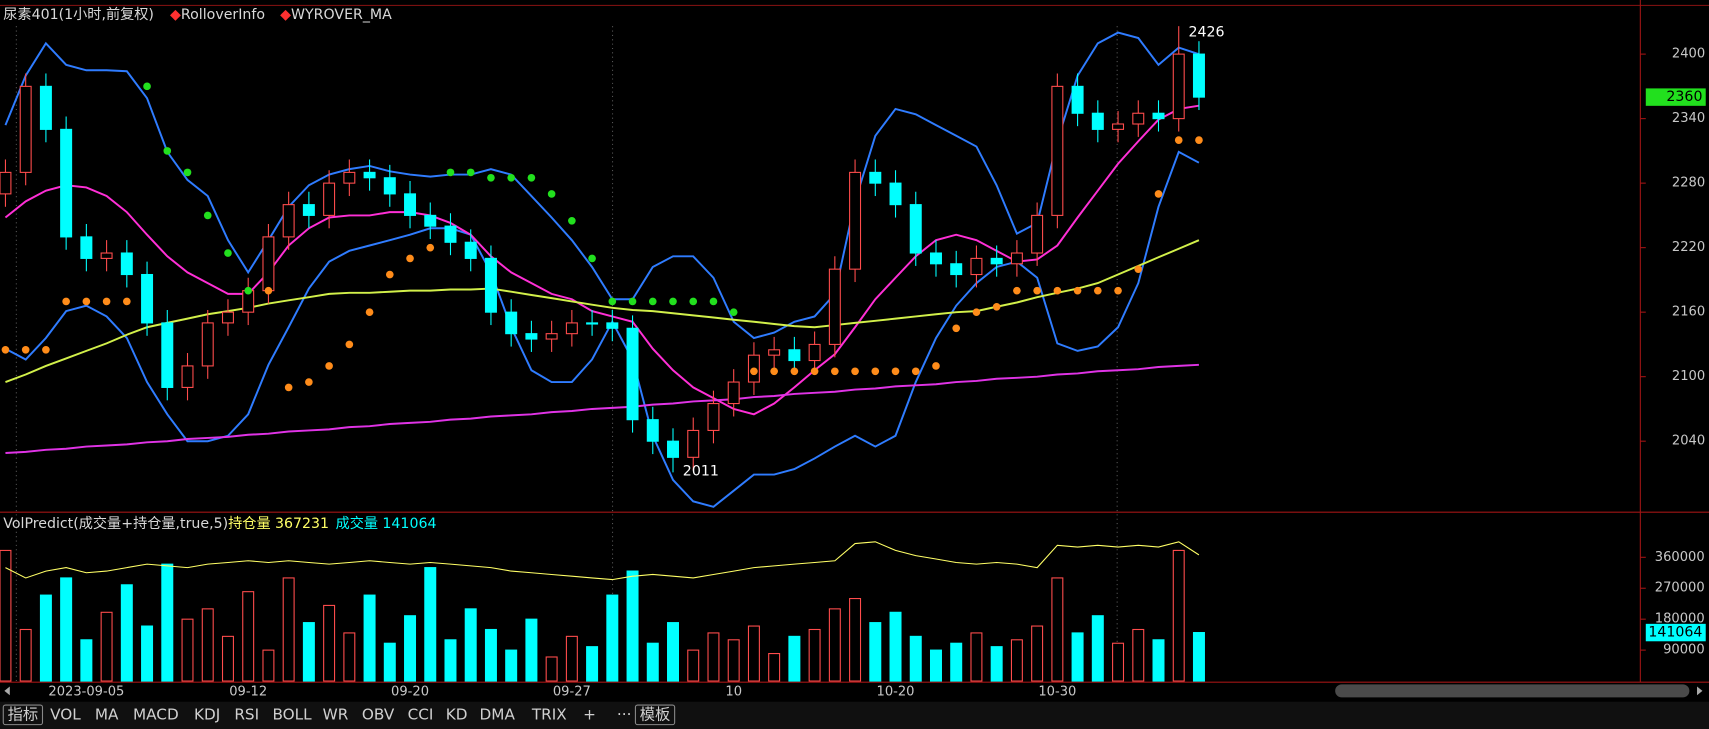 The width and height of the screenshot is (1709, 729). I want to click on y-tick-label: 2220, so click(1688, 247).